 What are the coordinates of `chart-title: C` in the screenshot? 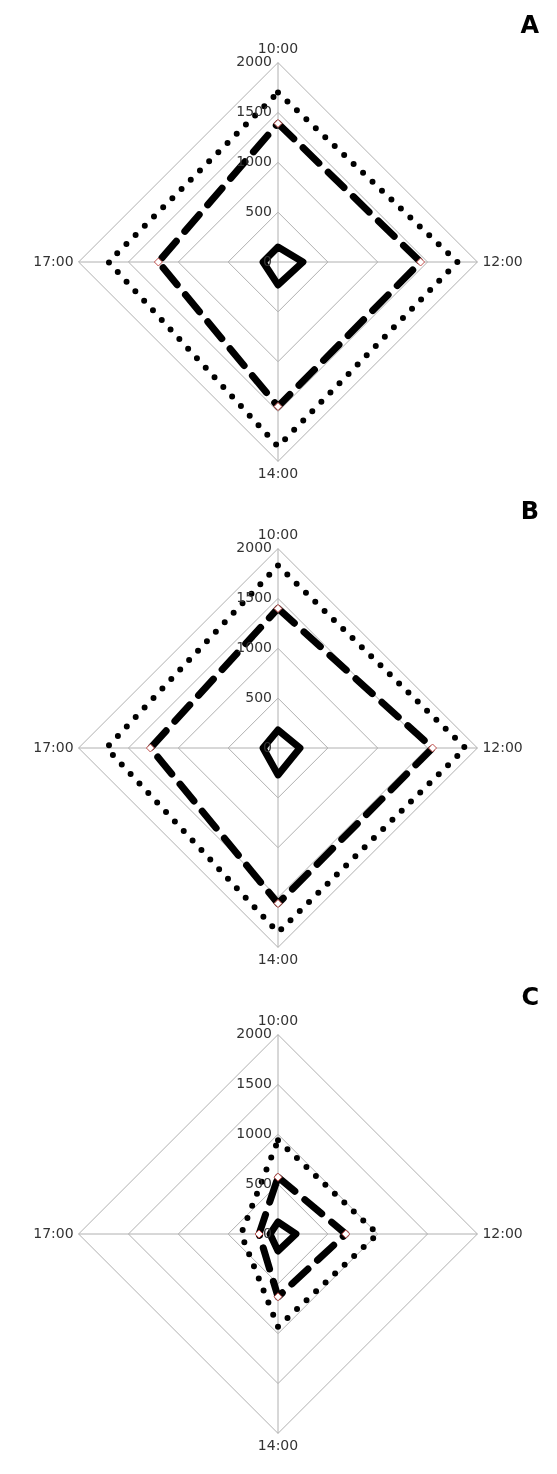 It's located at (530, 996).